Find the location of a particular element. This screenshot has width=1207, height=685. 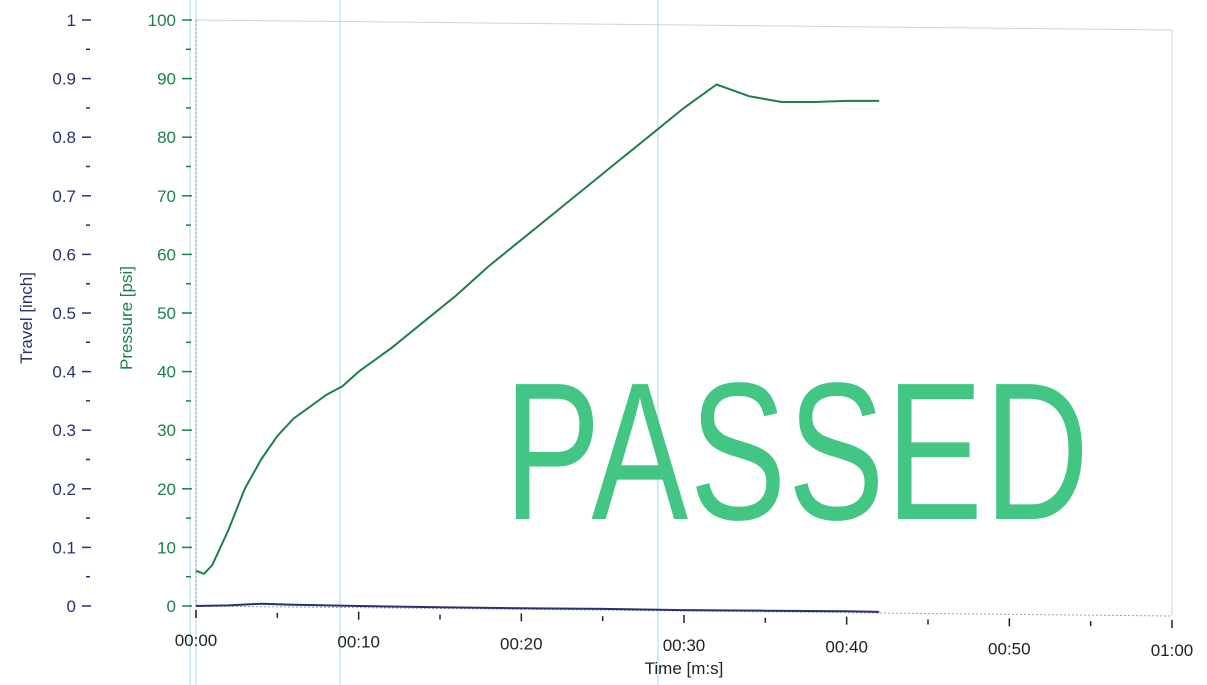

x-tick-label: 00:40 is located at coordinates (846, 647).